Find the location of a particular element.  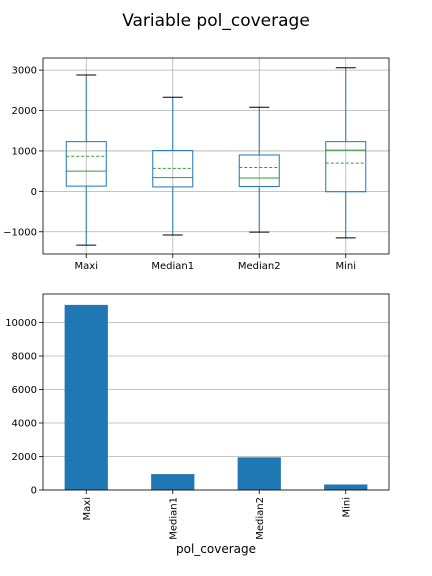

bar-median1 is located at coordinates (173, 482).